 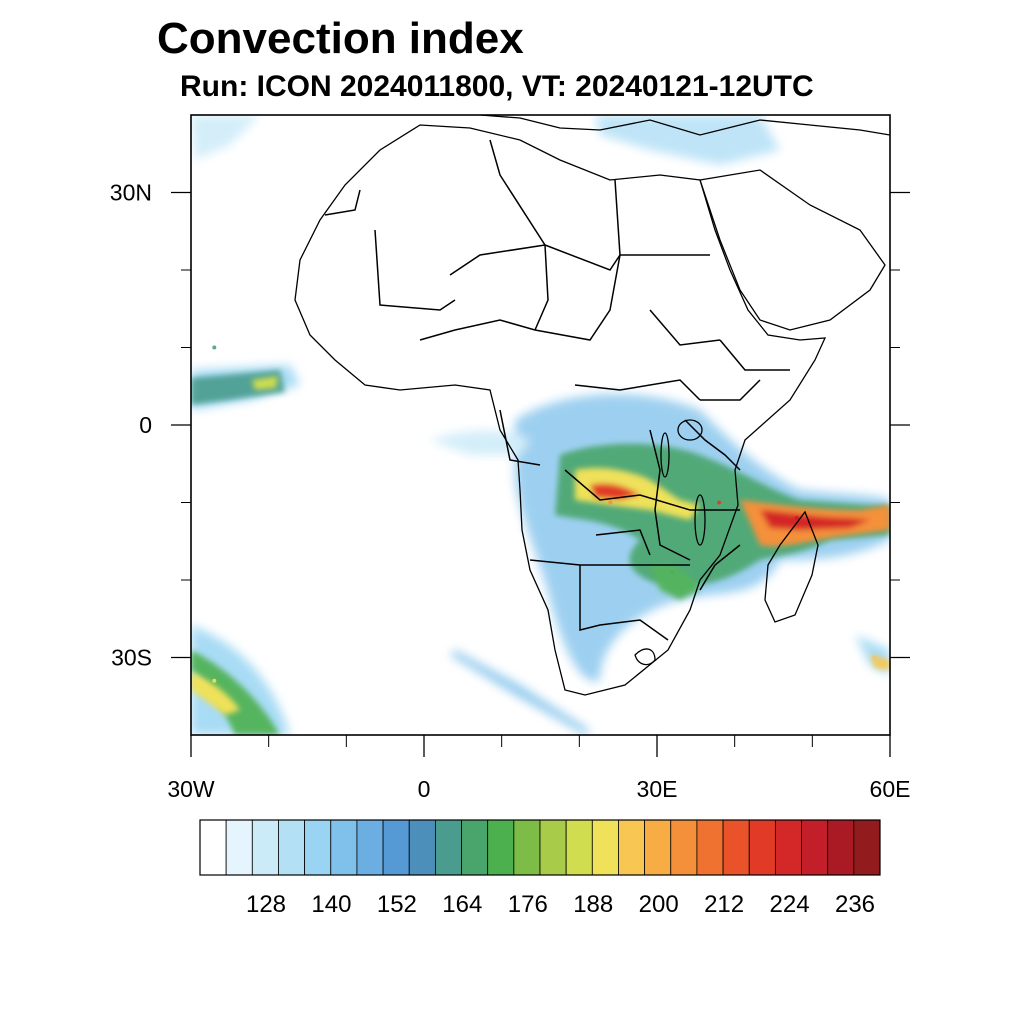 I want to click on lake-victoria, so click(x=690, y=430).